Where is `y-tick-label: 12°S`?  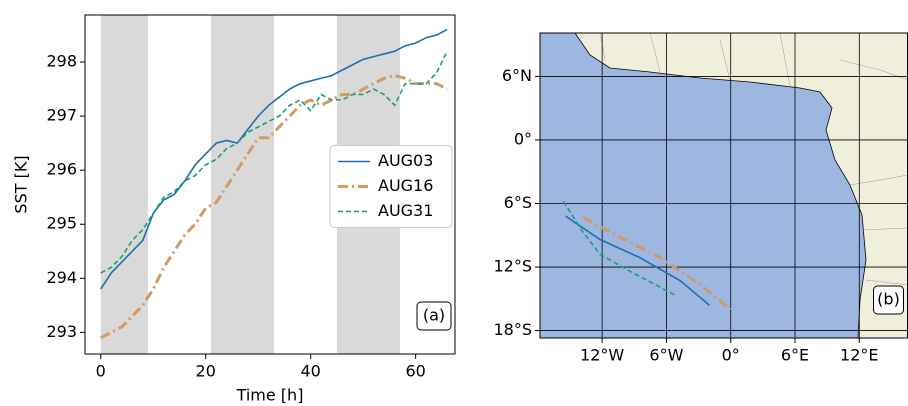
y-tick-label: 12°S is located at coordinates (512, 266).